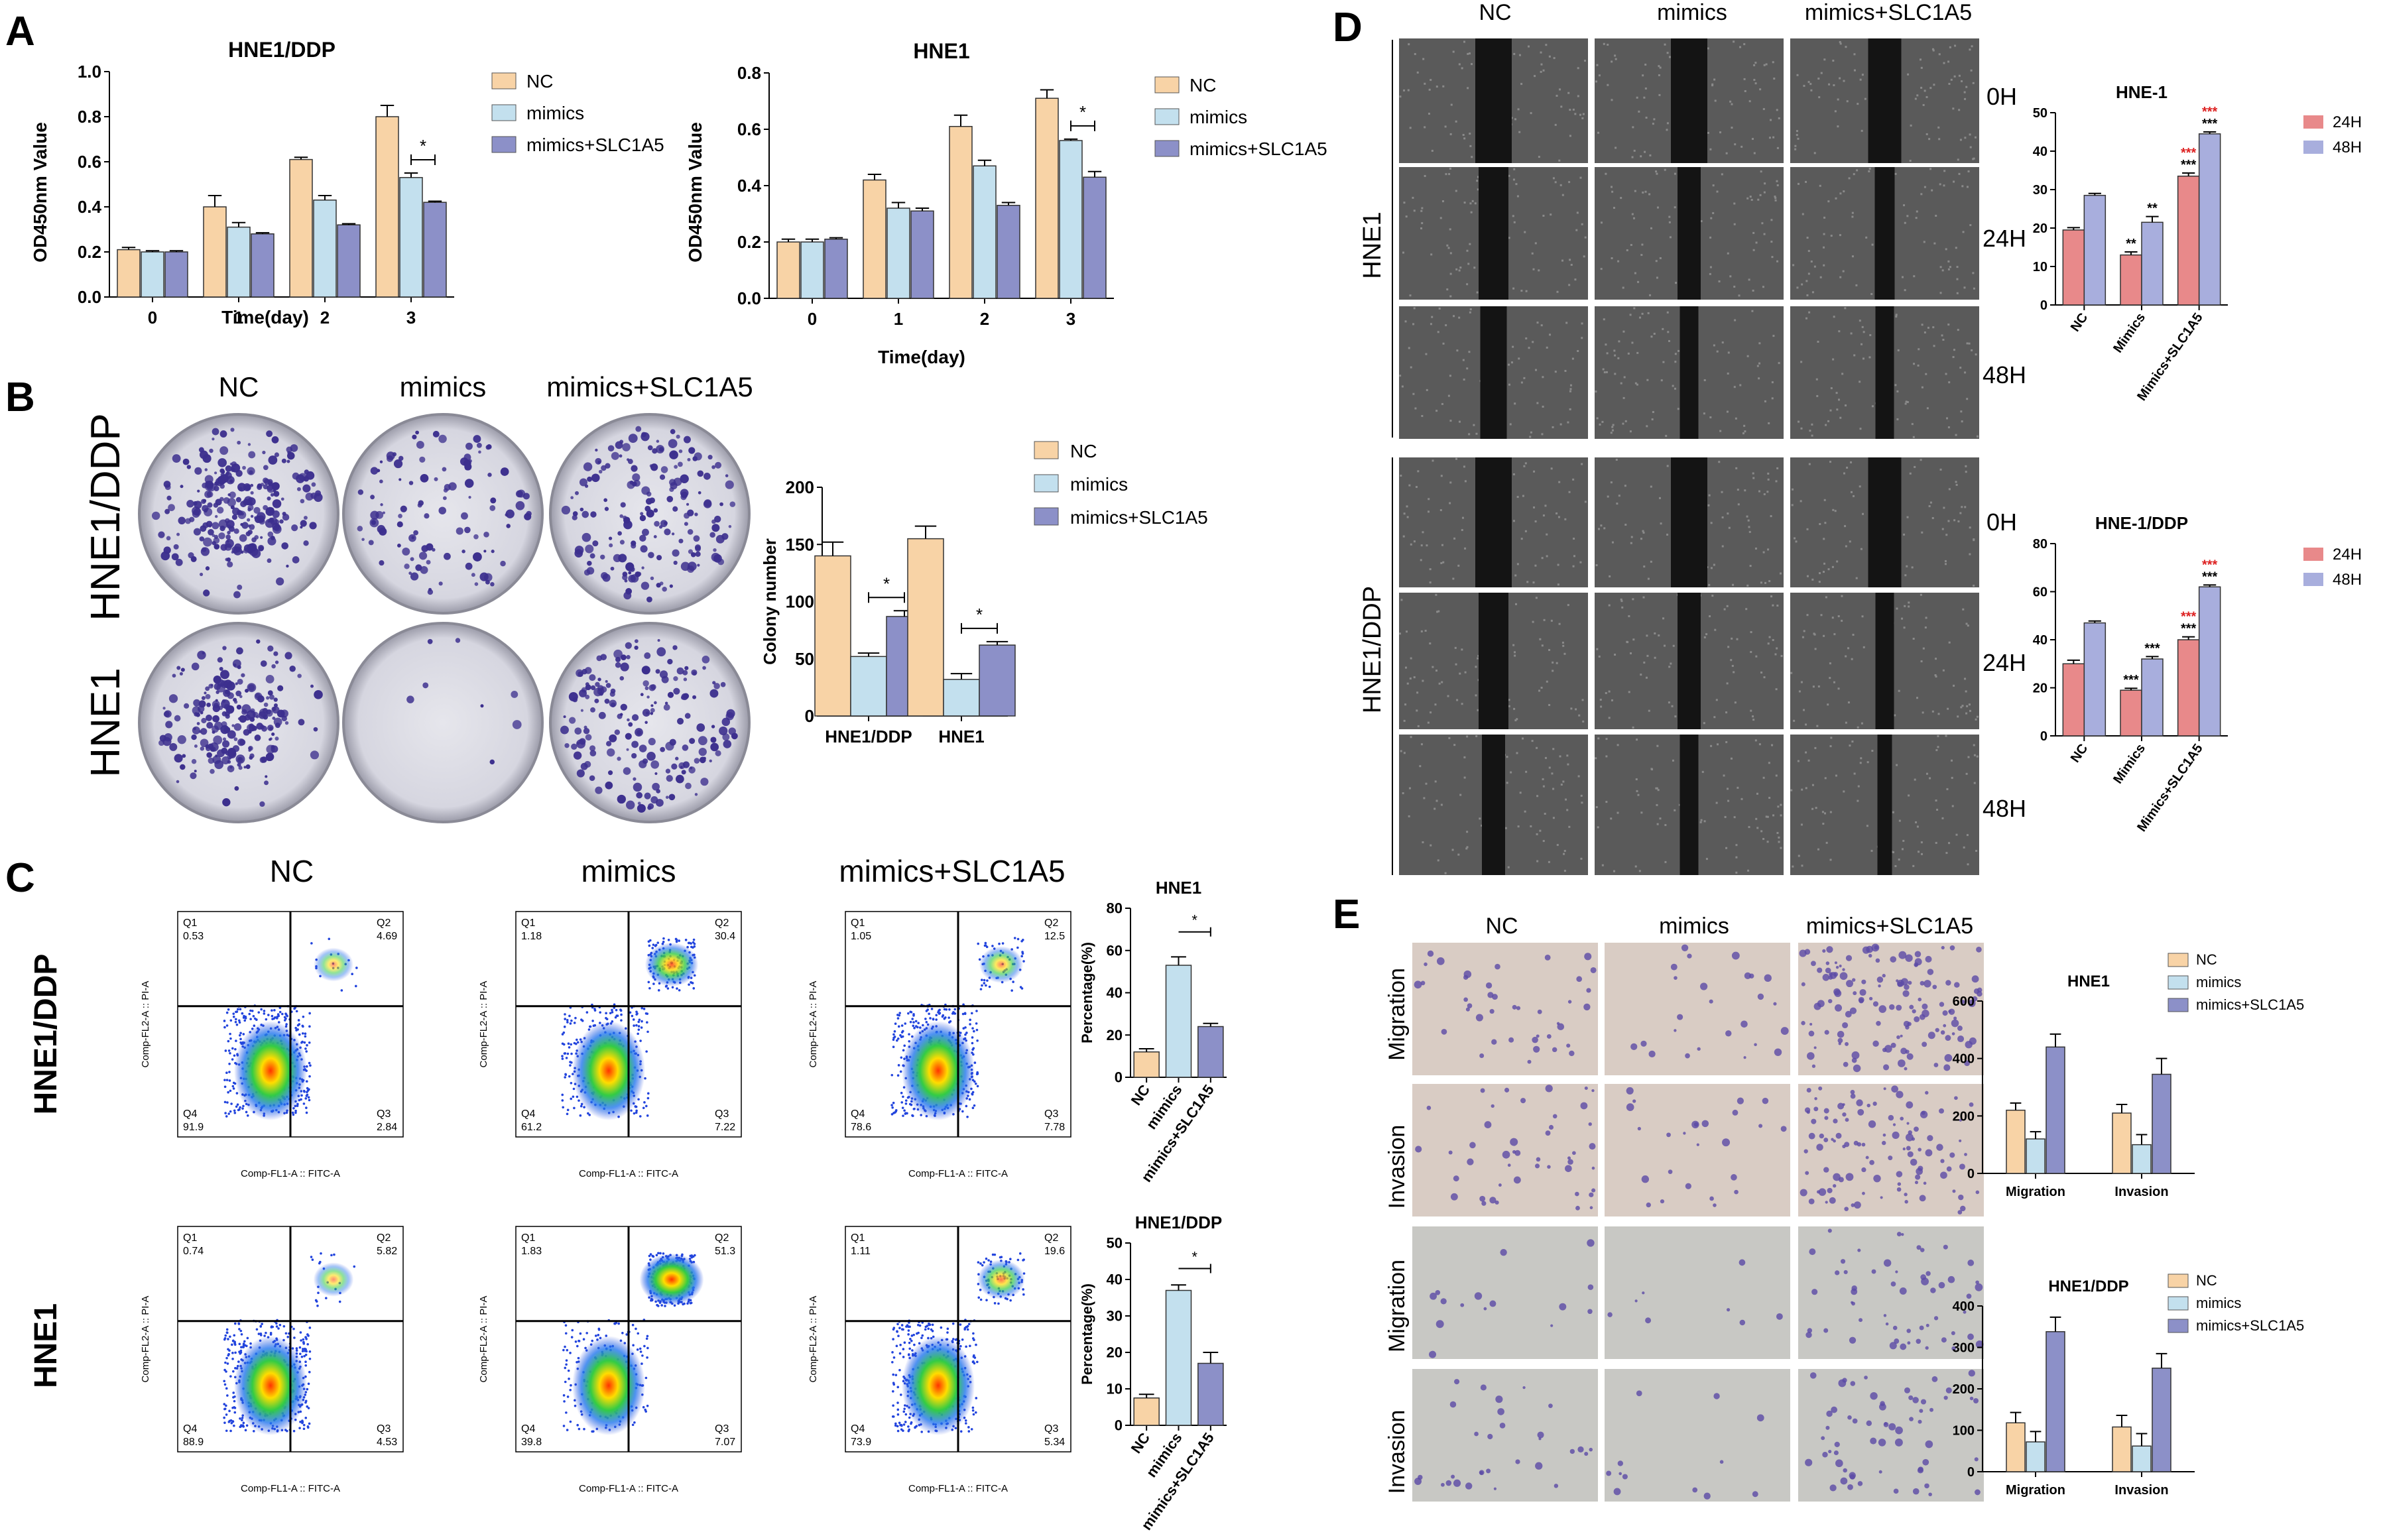 This screenshot has height=1540, width=2381. I want to click on legend-label: mimics, so click(1218, 117).